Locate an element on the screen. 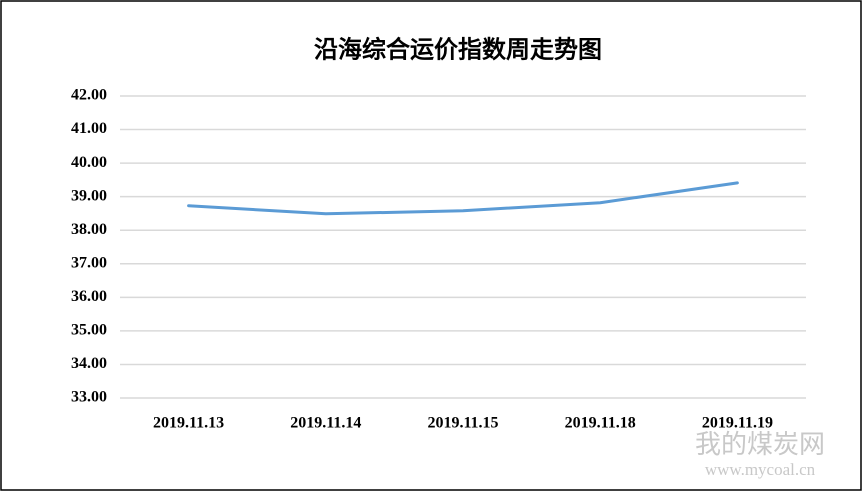  x-tick-label: 2019.11.15 is located at coordinates (462, 423).